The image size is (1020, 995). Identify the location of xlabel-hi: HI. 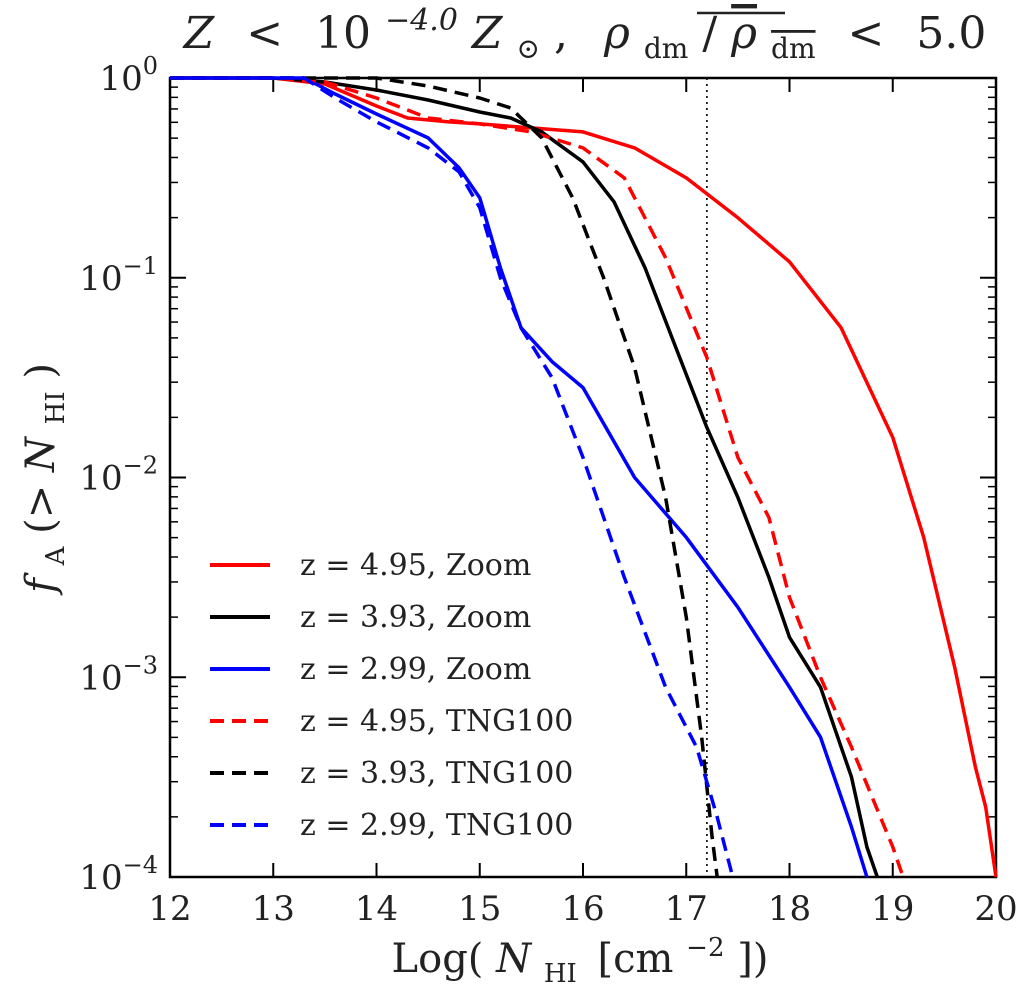
(560, 974).